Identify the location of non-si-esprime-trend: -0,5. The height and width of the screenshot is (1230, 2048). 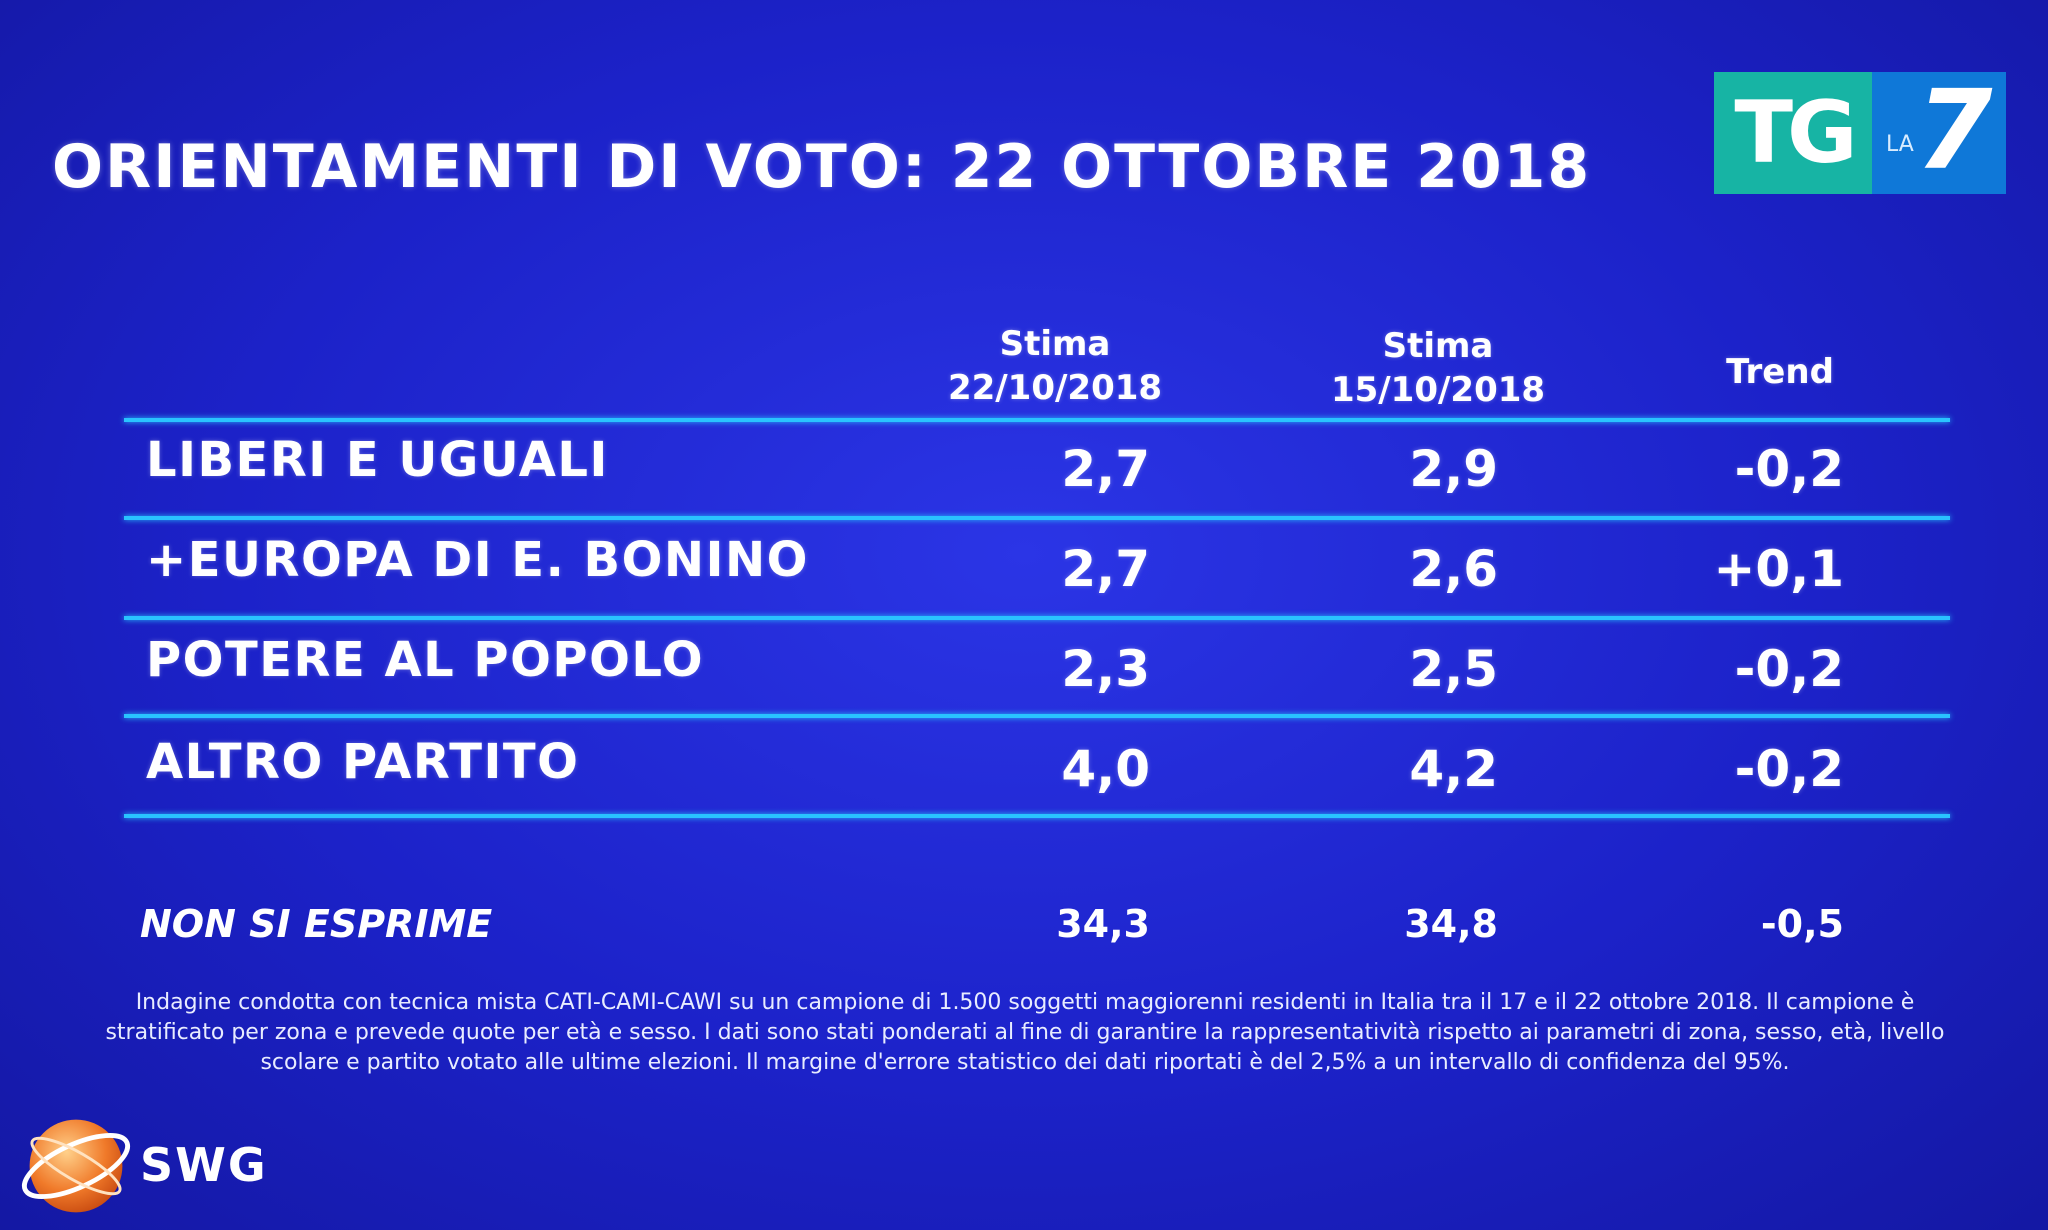
(1802, 924).